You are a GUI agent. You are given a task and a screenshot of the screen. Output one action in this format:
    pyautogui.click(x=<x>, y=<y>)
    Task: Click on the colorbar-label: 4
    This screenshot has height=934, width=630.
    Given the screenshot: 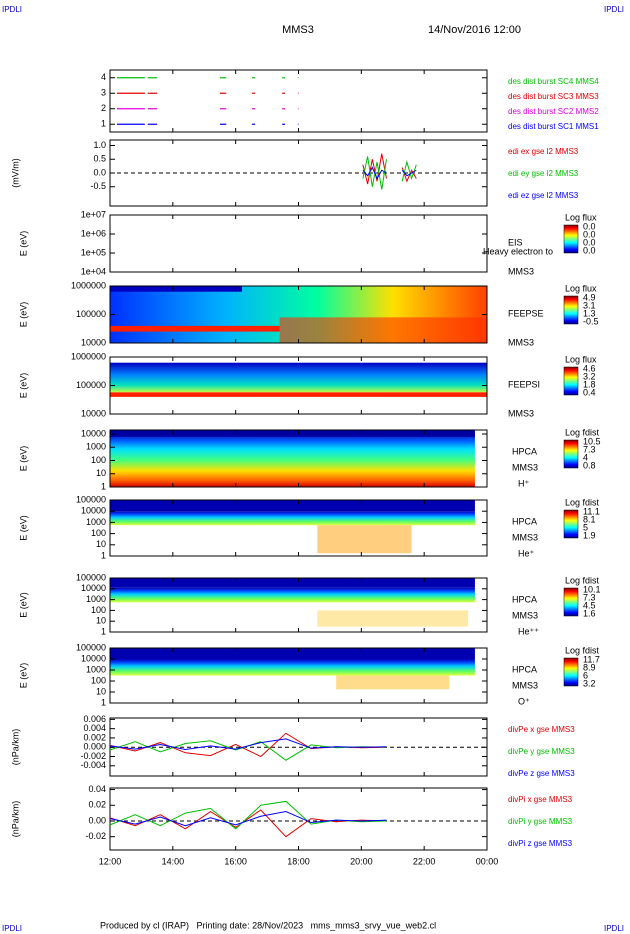 What is the action you would take?
    pyautogui.click(x=585, y=457)
    